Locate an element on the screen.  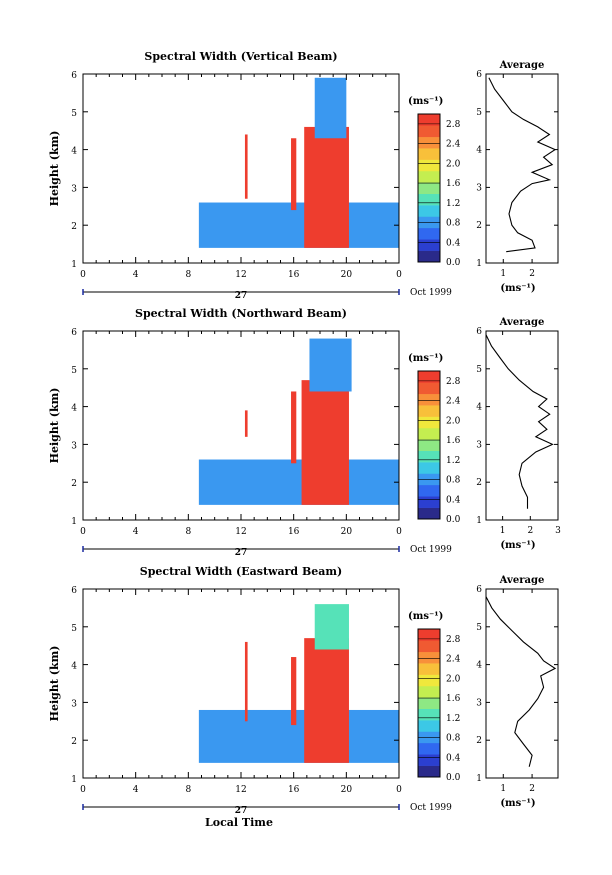
x-tick-label: 8 is located at coordinates (188, 275).